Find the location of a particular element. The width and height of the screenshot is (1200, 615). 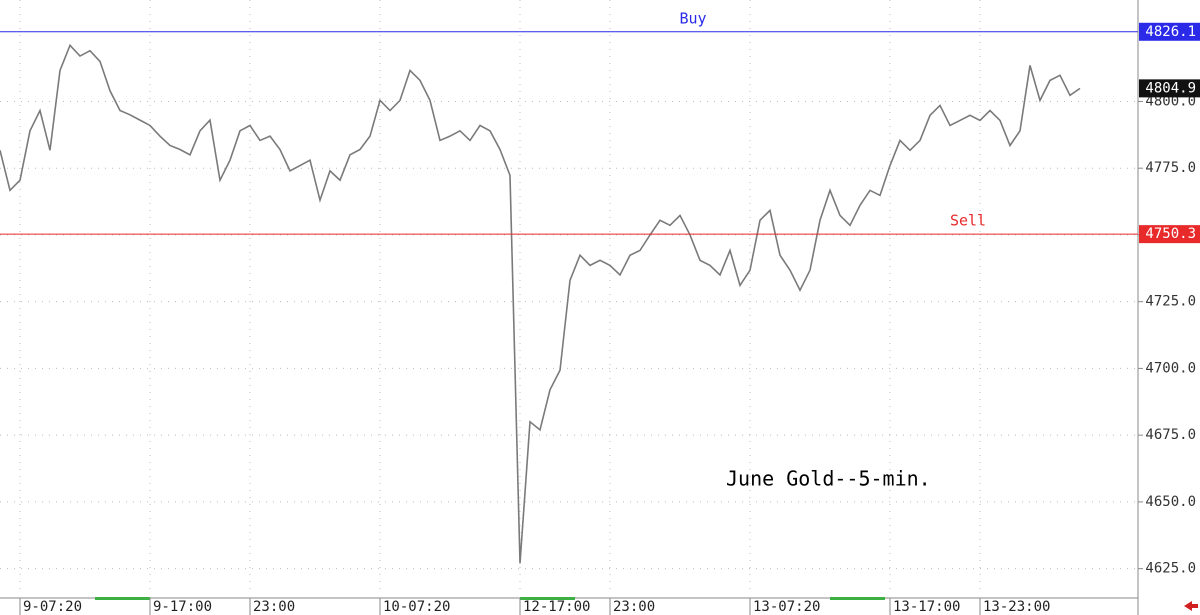

x-tick-label: 9-07:20 is located at coordinates (52, 607).